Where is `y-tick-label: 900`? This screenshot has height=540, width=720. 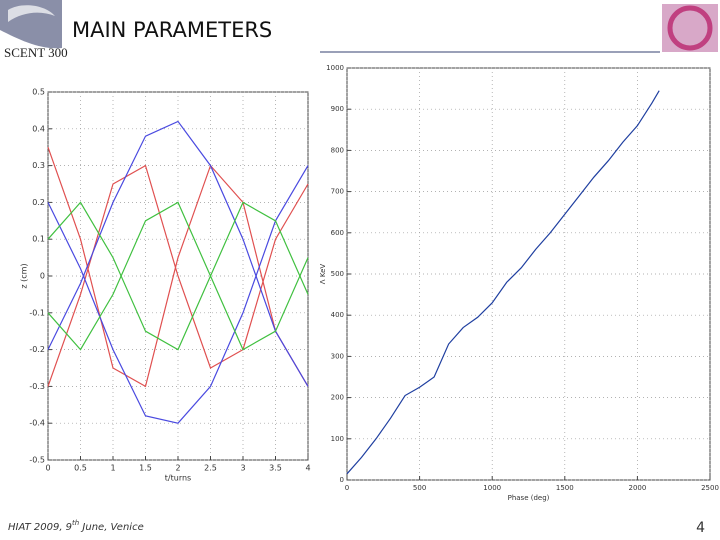 y-tick-label: 900 is located at coordinates (337, 109).